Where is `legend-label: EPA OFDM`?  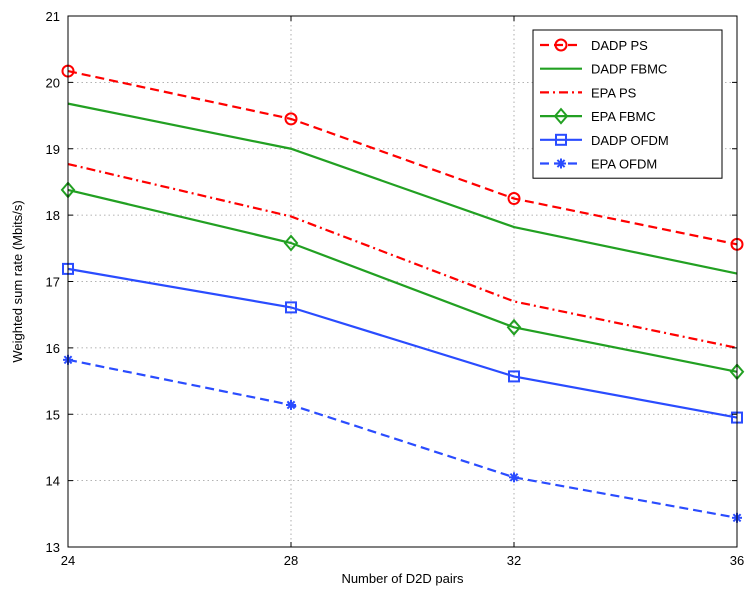
legend-label: EPA OFDM is located at coordinates (624, 164).